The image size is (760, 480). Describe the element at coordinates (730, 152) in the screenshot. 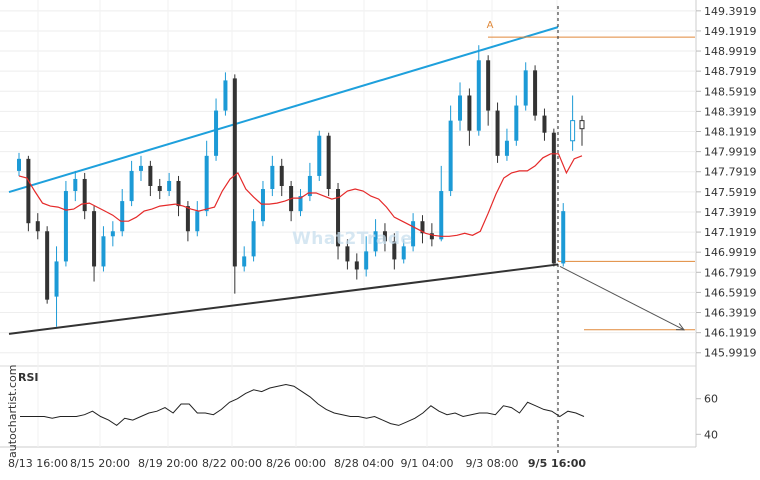

I see `price-tick-label: 147.9919` at that location.